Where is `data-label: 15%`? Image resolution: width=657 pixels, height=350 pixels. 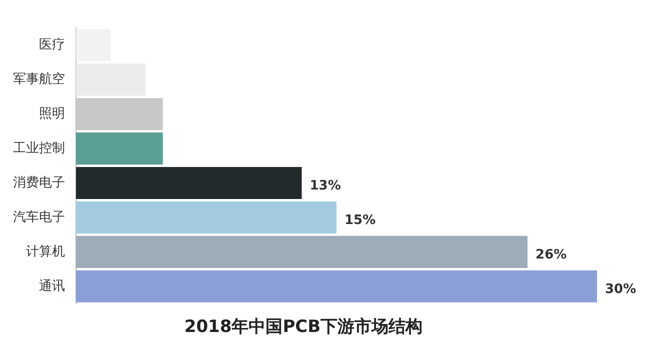
data-label: 15% is located at coordinates (360, 220).